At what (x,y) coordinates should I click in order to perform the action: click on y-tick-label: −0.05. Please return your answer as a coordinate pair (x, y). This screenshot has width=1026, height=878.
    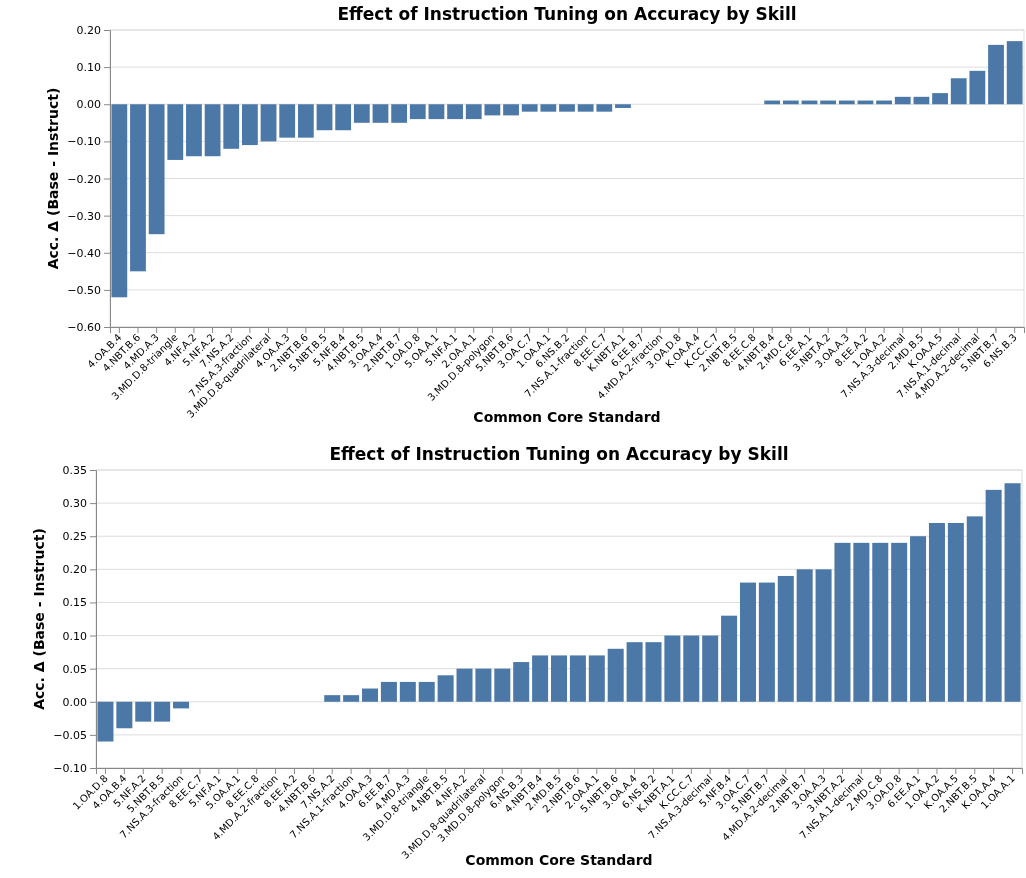
    Looking at the image, I should click on (70, 735).